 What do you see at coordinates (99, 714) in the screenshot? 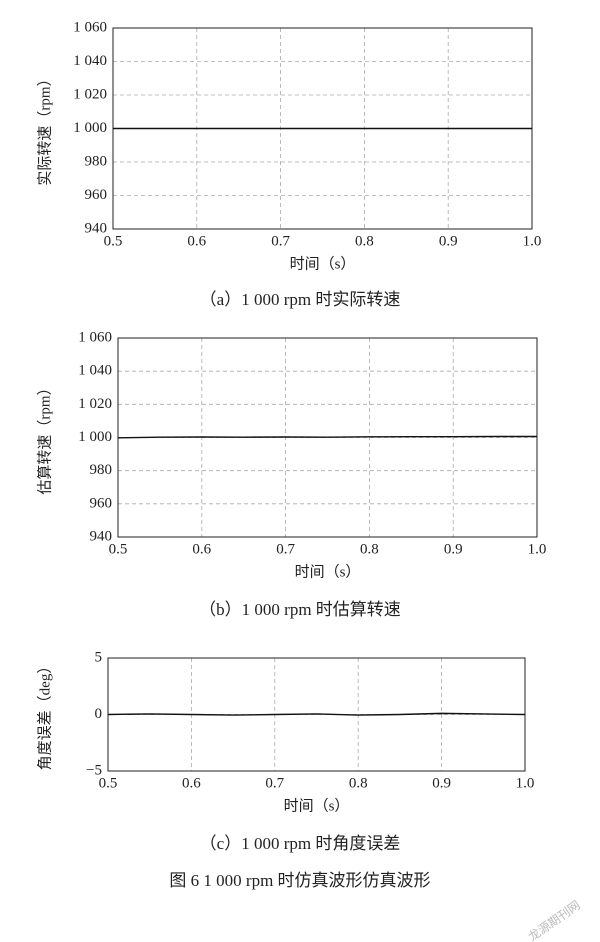
I see `y-tick-label: 0` at bounding box center [99, 714].